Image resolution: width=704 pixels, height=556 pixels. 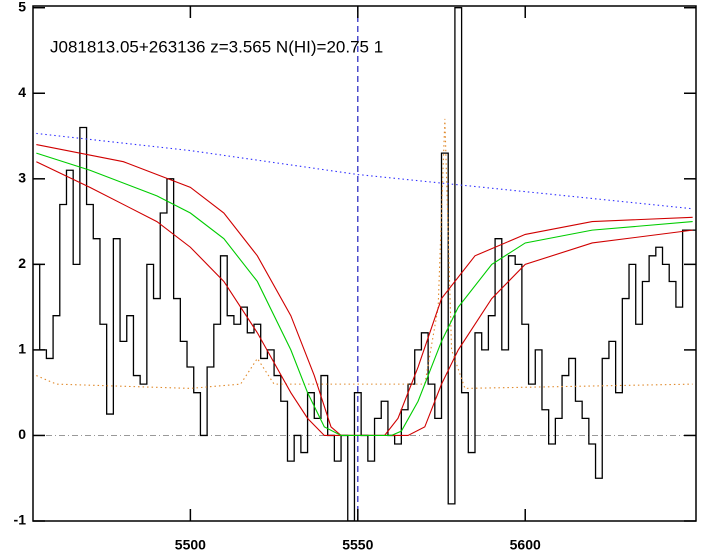 What do you see at coordinates (22, 434) in the screenshot?
I see `y-tick-label: 0` at bounding box center [22, 434].